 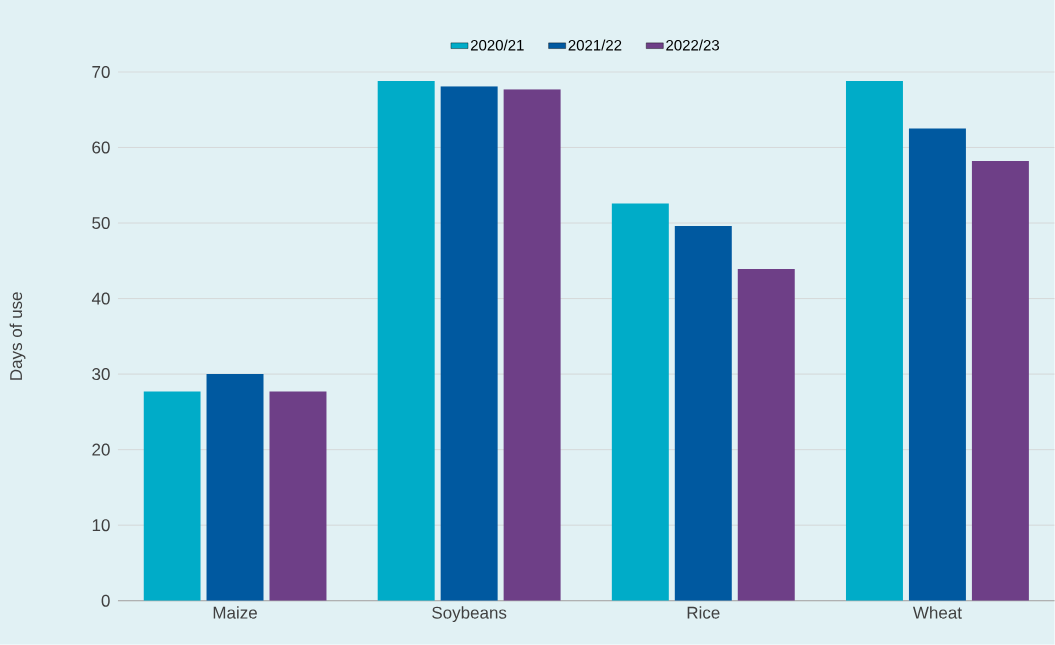 What do you see at coordinates (693, 45) in the screenshot?
I see `legend-label: 2022/23` at bounding box center [693, 45].